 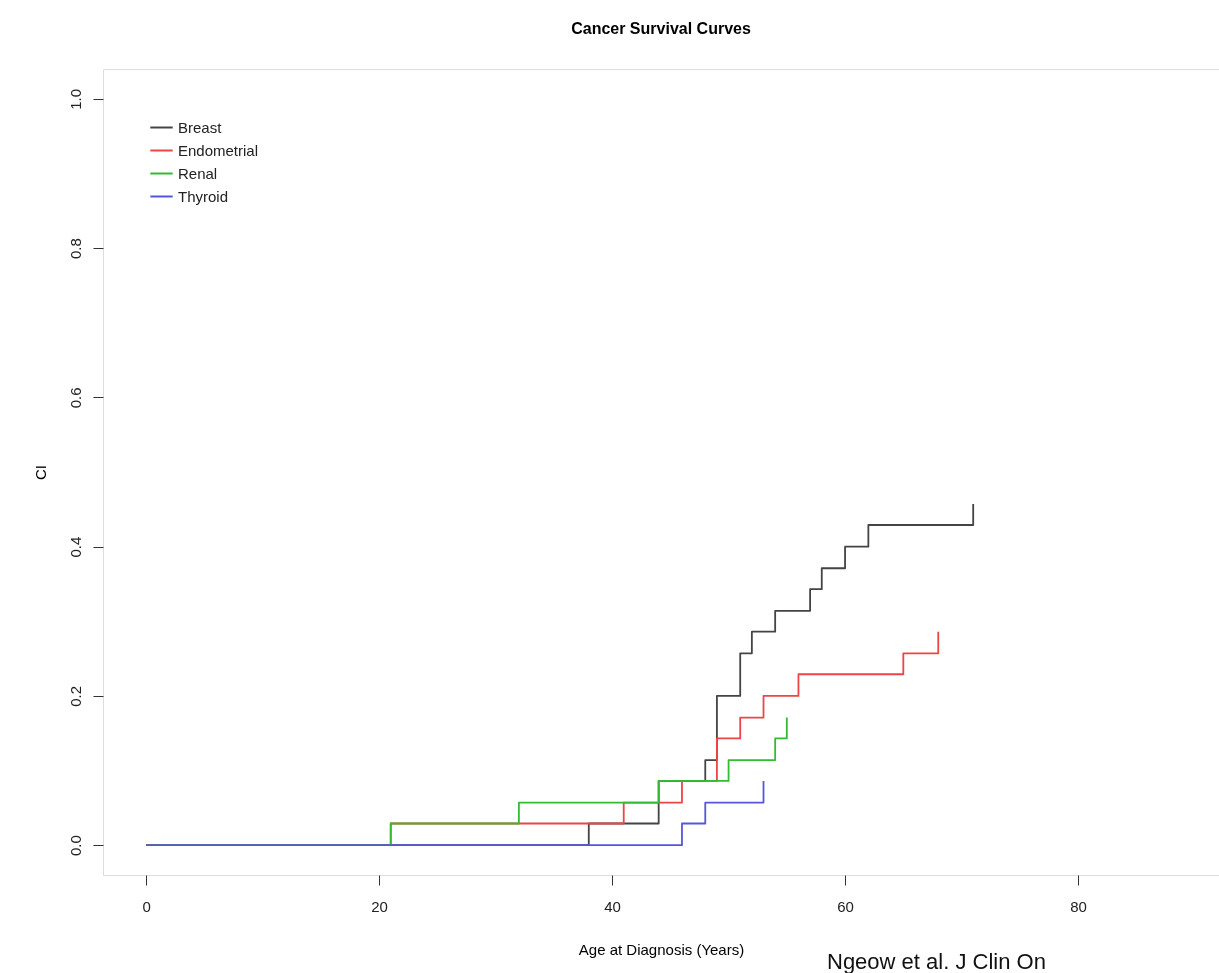 What do you see at coordinates (661, 949) in the screenshot?
I see `x-axis-title: Age at Diagnosis (Years)` at bounding box center [661, 949].